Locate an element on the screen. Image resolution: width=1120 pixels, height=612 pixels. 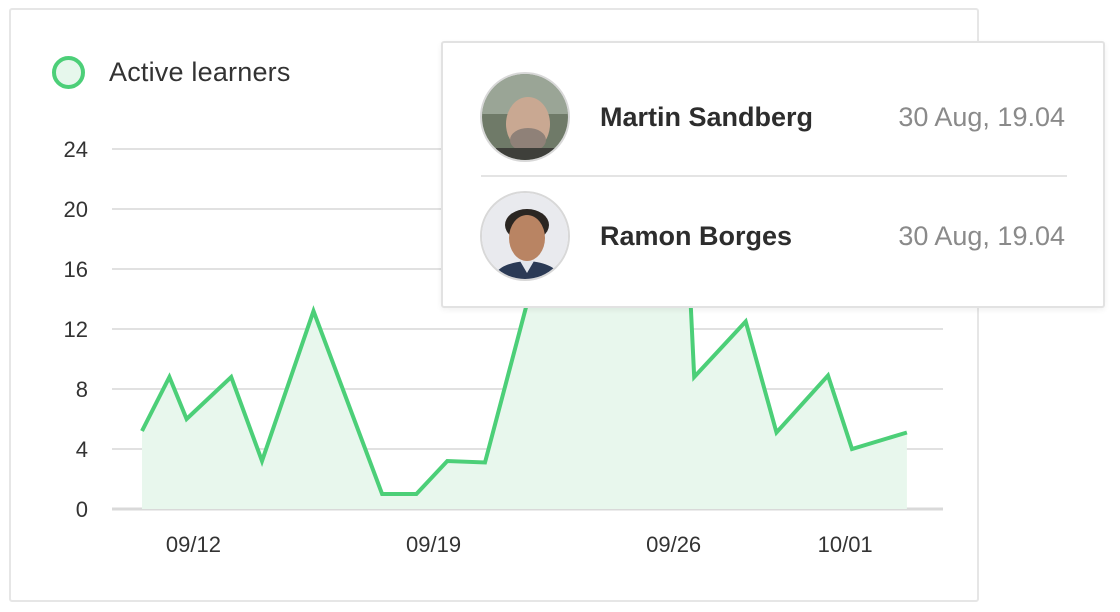
divider is located at coordinates (774, 176).